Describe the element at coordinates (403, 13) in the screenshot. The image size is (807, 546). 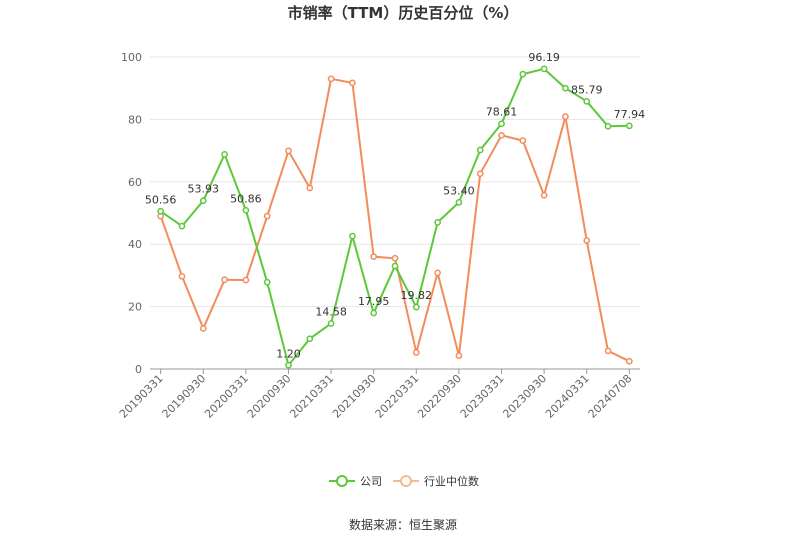
I see `chart-title: 市销率（TTM）历史百分位（%）` at that location.